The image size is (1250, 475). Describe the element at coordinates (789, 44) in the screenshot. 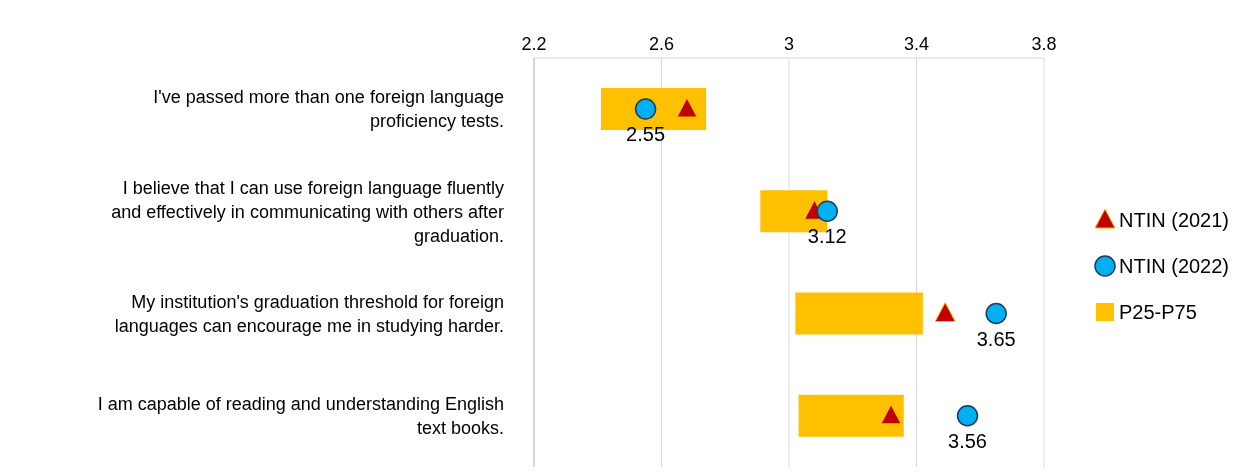

I see `x-tick-label: 3` at that location.